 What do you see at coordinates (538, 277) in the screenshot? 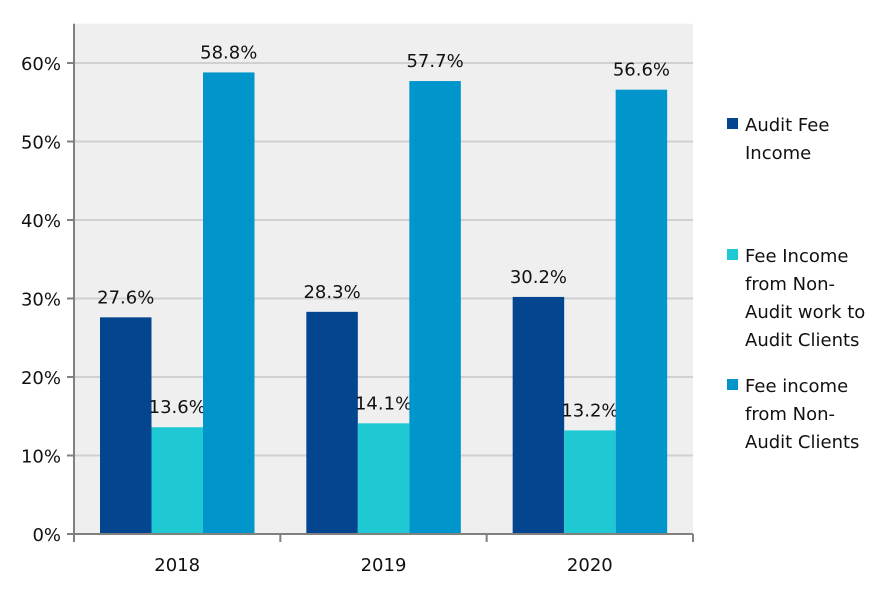
I see `data-label: 30.2%` at bounding box center [538, 277].